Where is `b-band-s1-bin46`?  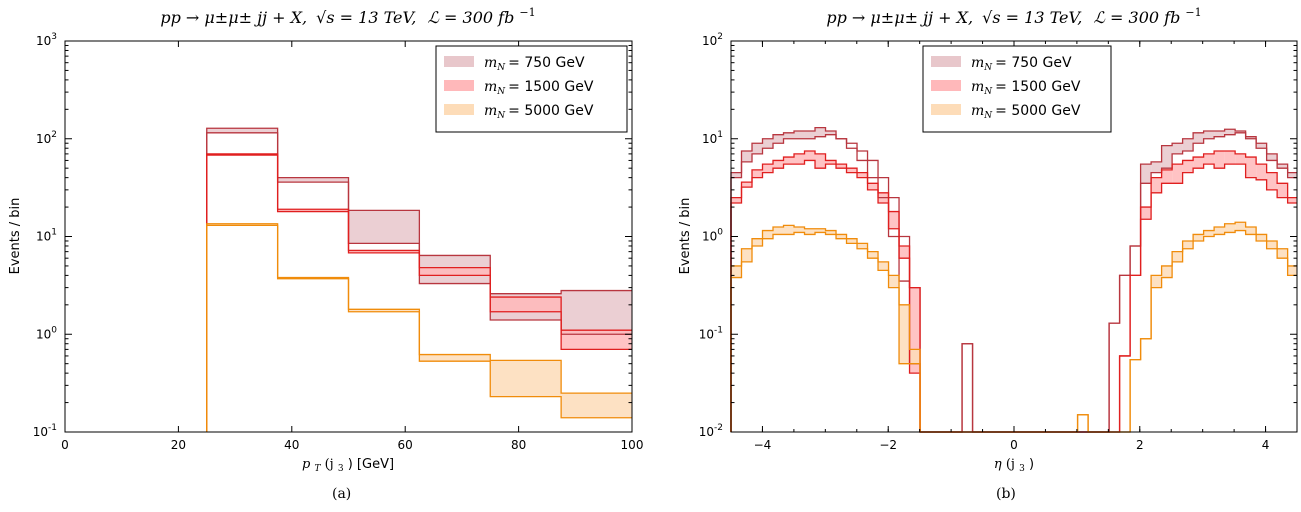 b-band-s1-bin46 is located at coordinates (1219, 159).